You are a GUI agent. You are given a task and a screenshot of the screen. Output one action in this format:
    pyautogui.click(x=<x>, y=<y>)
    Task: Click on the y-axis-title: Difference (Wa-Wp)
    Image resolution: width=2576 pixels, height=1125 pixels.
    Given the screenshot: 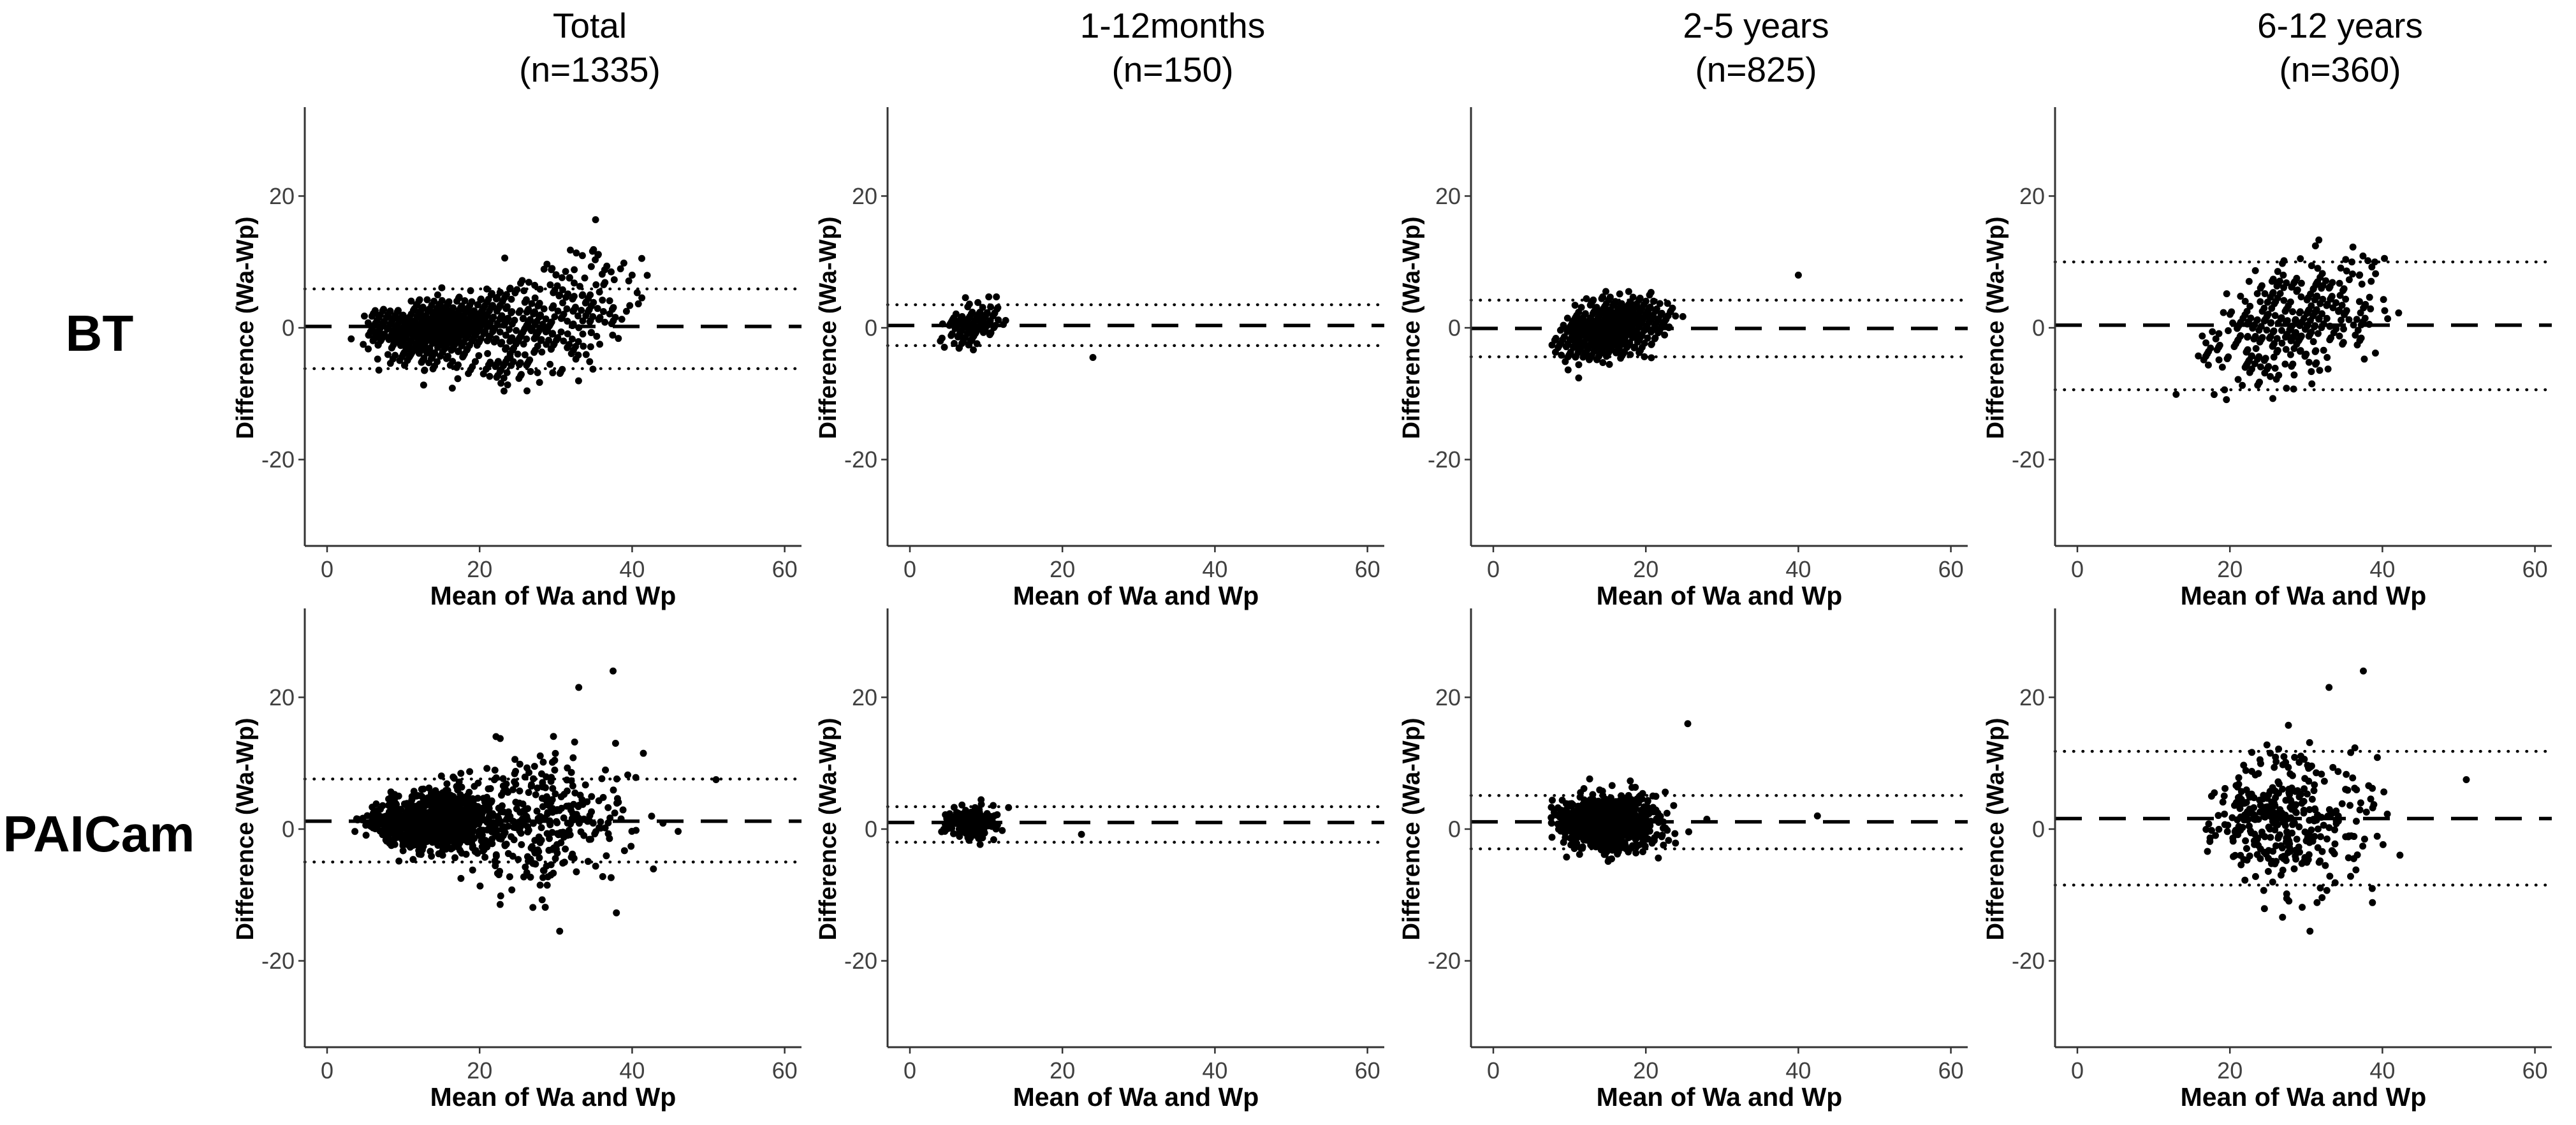 What is the action you would take?
    pyautogui.click(x=1411, y=327)
    